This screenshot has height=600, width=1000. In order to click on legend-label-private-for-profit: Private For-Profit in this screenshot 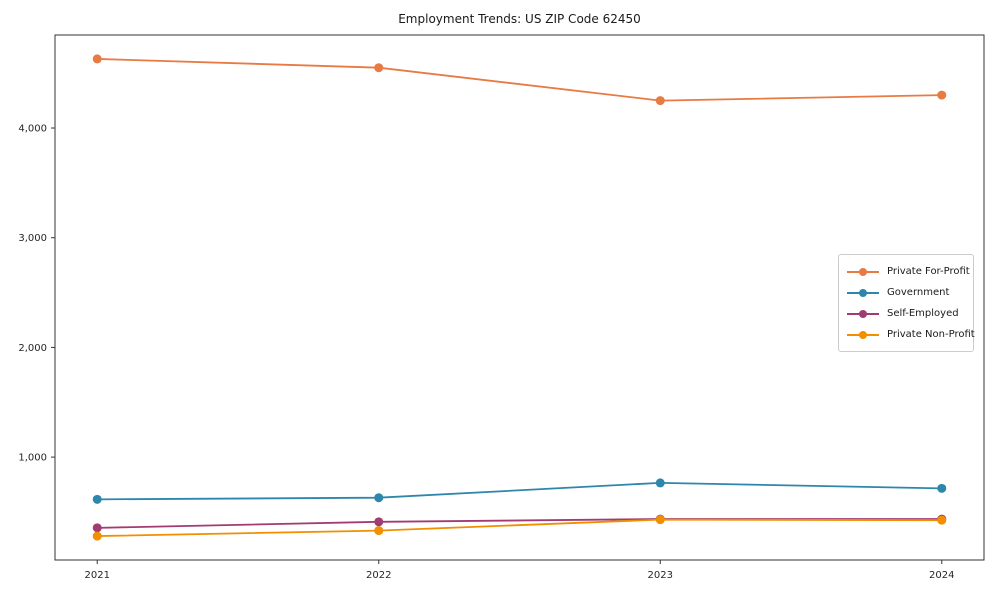, I will do `click(928, 271)`.